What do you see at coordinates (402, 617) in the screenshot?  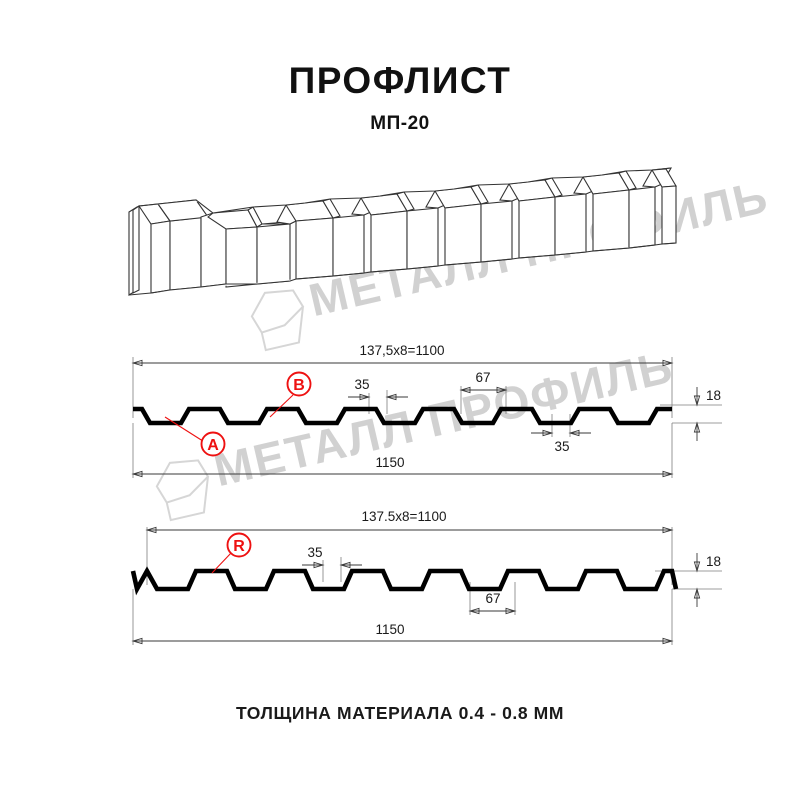 I see `dimension-total-width-bottom: 1150` at bounding box center [402, 617].